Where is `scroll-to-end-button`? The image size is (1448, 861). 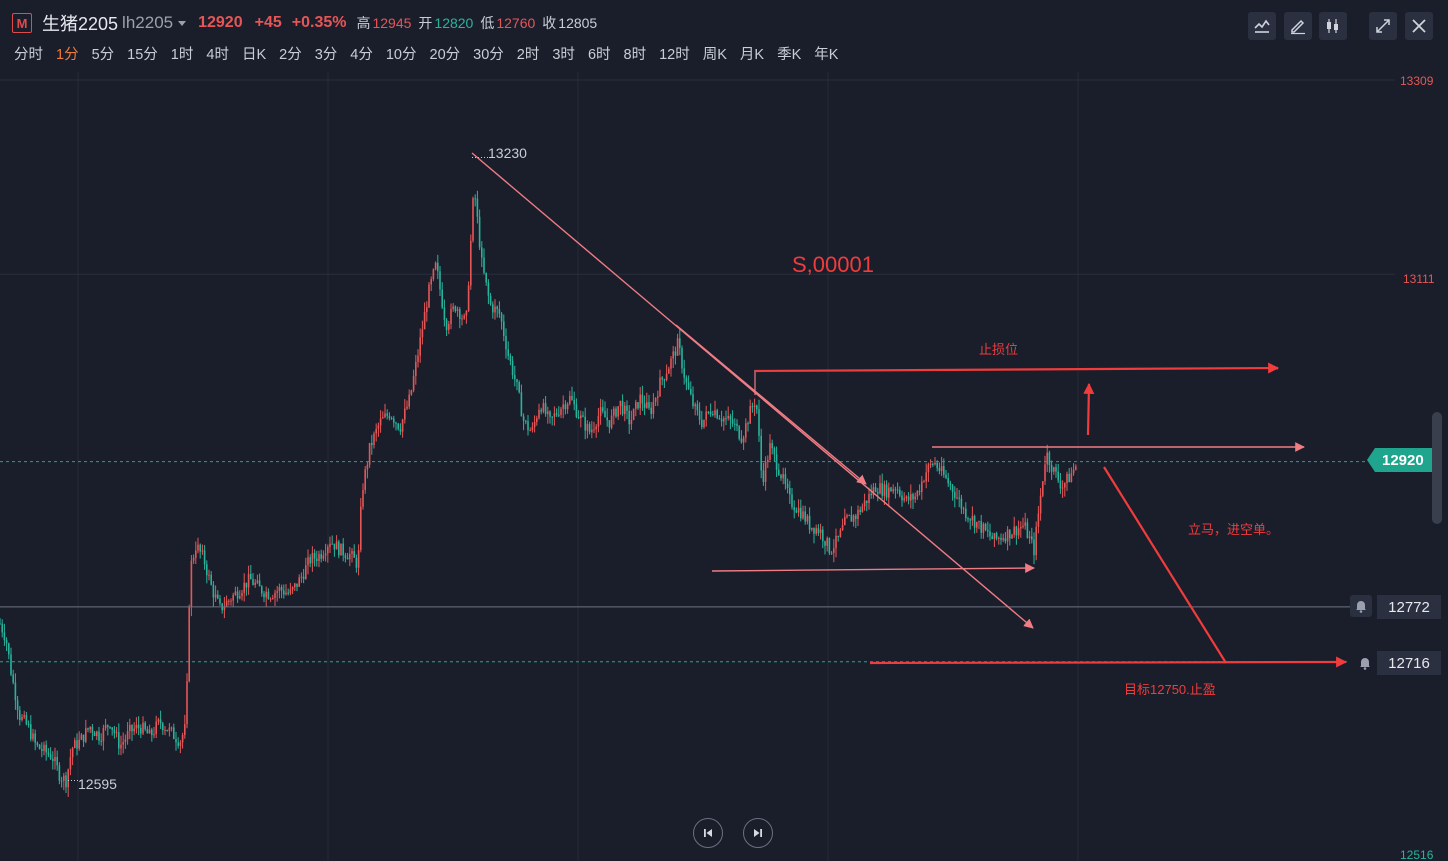
scroll-to-end-button is located at coordinates (758, 833).